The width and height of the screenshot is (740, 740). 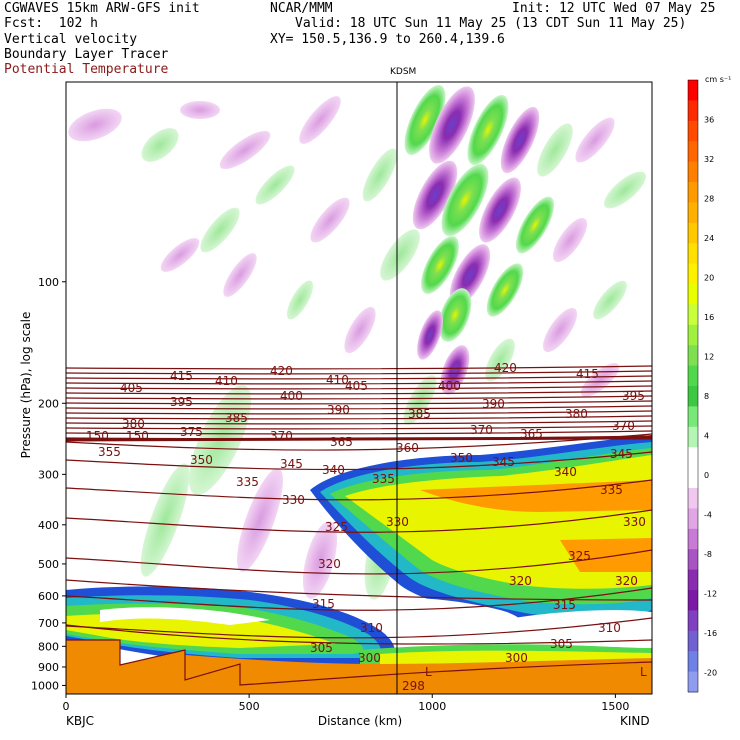 What do you see at coordinates (710, 672) in the screenshot?
I see `colorbar-label: -20` at bounding box center [710, 672].